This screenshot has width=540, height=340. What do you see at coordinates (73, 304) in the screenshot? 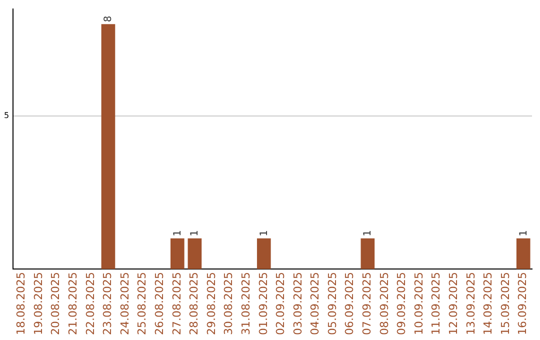
I see `x-tick-label: 21.08.2025` at bounding box center [73, 304].